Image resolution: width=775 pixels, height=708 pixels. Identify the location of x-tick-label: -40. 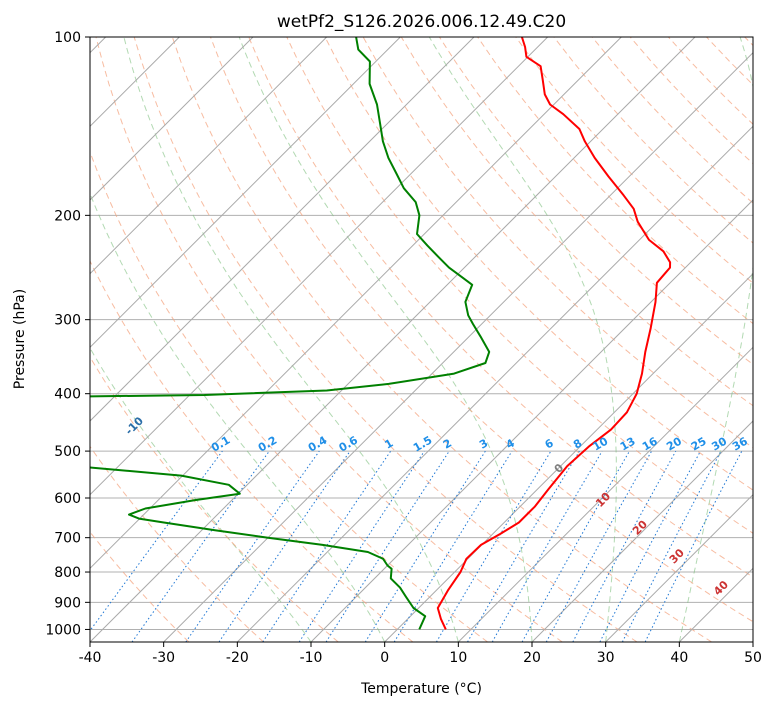
(90, 658).